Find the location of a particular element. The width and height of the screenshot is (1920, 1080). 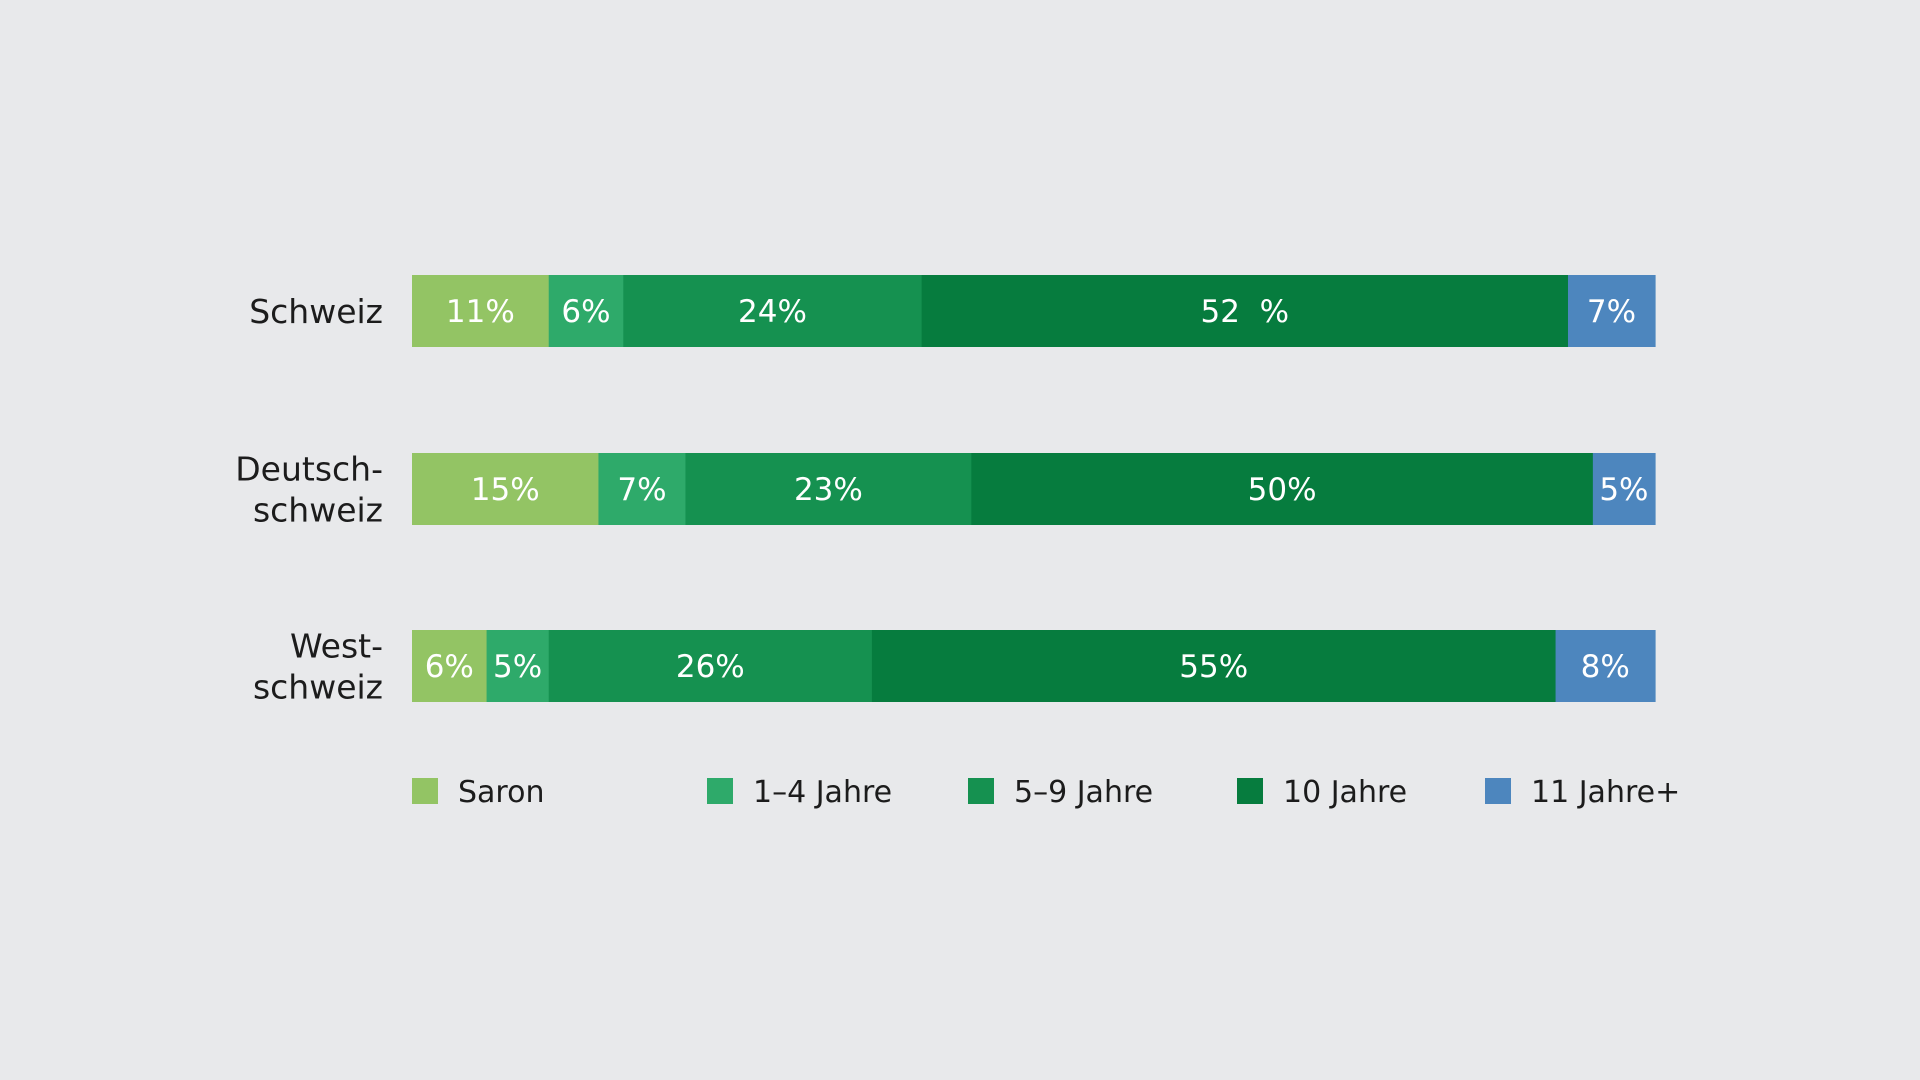

legend-label: 11 Jahre+ is located at coordinates (1605, 792).